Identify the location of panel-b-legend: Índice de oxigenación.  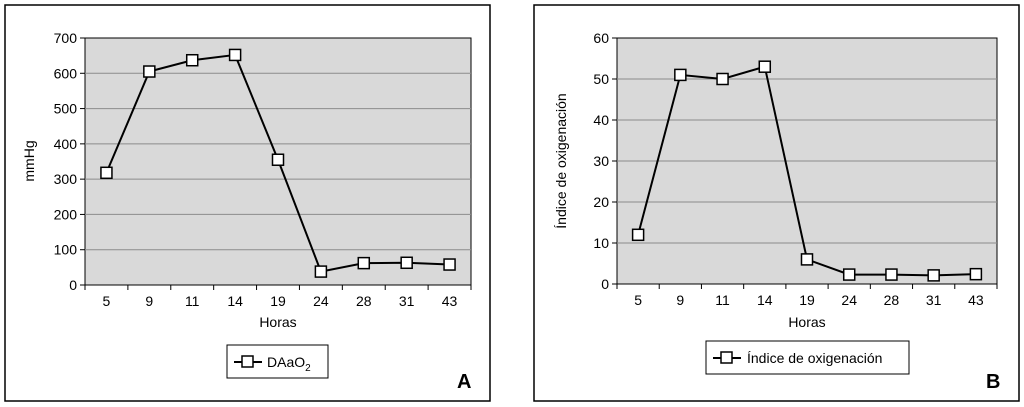
(807, 357).